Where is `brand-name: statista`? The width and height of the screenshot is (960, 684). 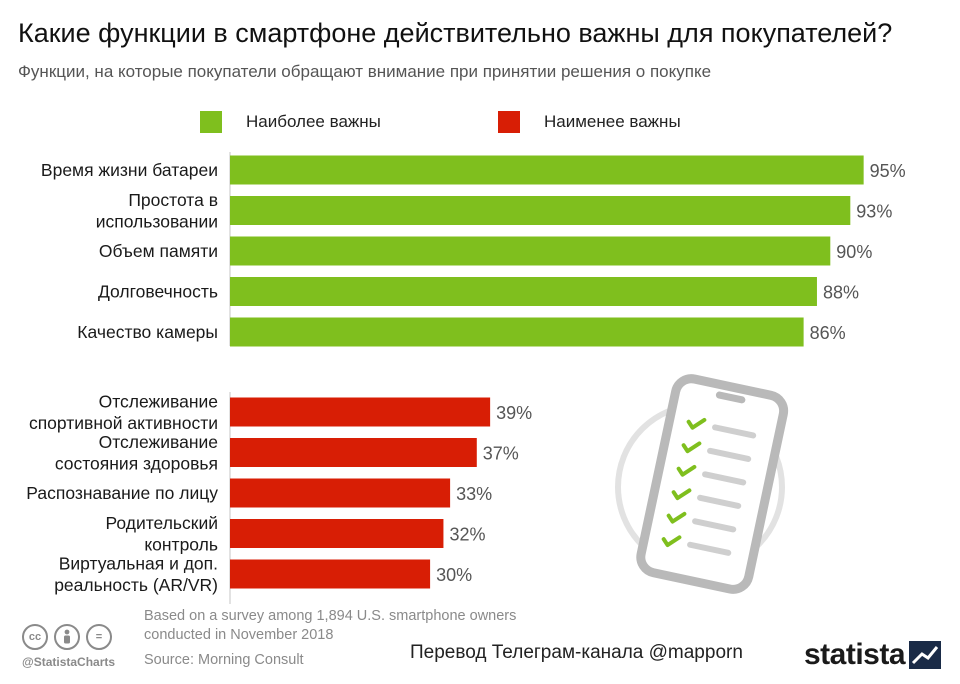
brand-name: statista is located at coordinates (855, 654).